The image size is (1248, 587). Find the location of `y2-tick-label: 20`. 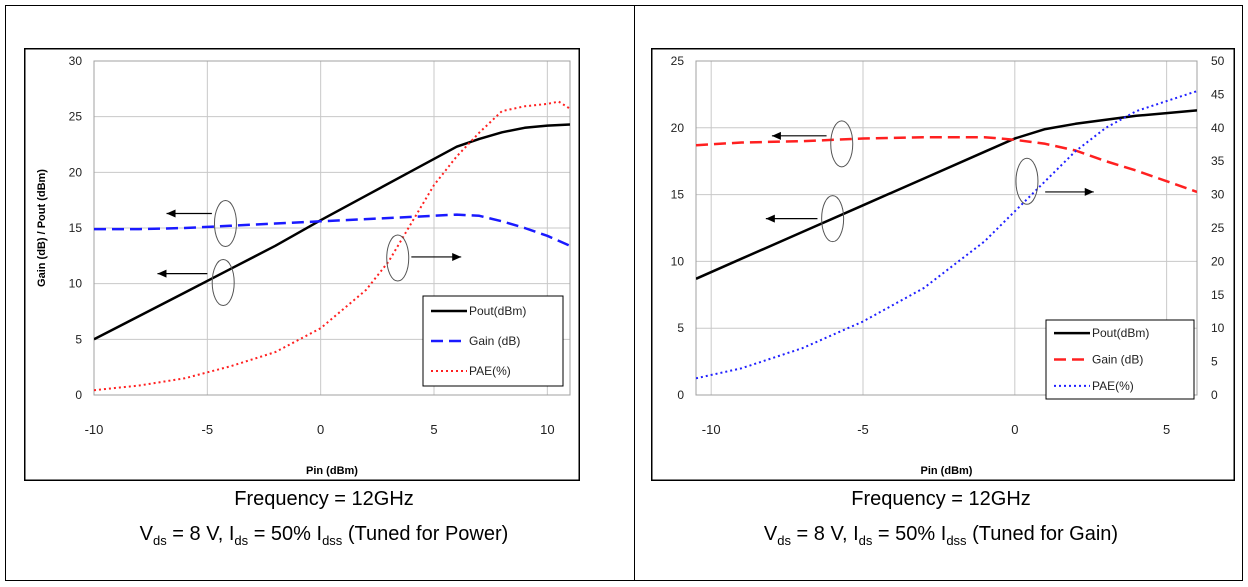

y2-tick-label: 20 is located at coordinates (1218, 261).